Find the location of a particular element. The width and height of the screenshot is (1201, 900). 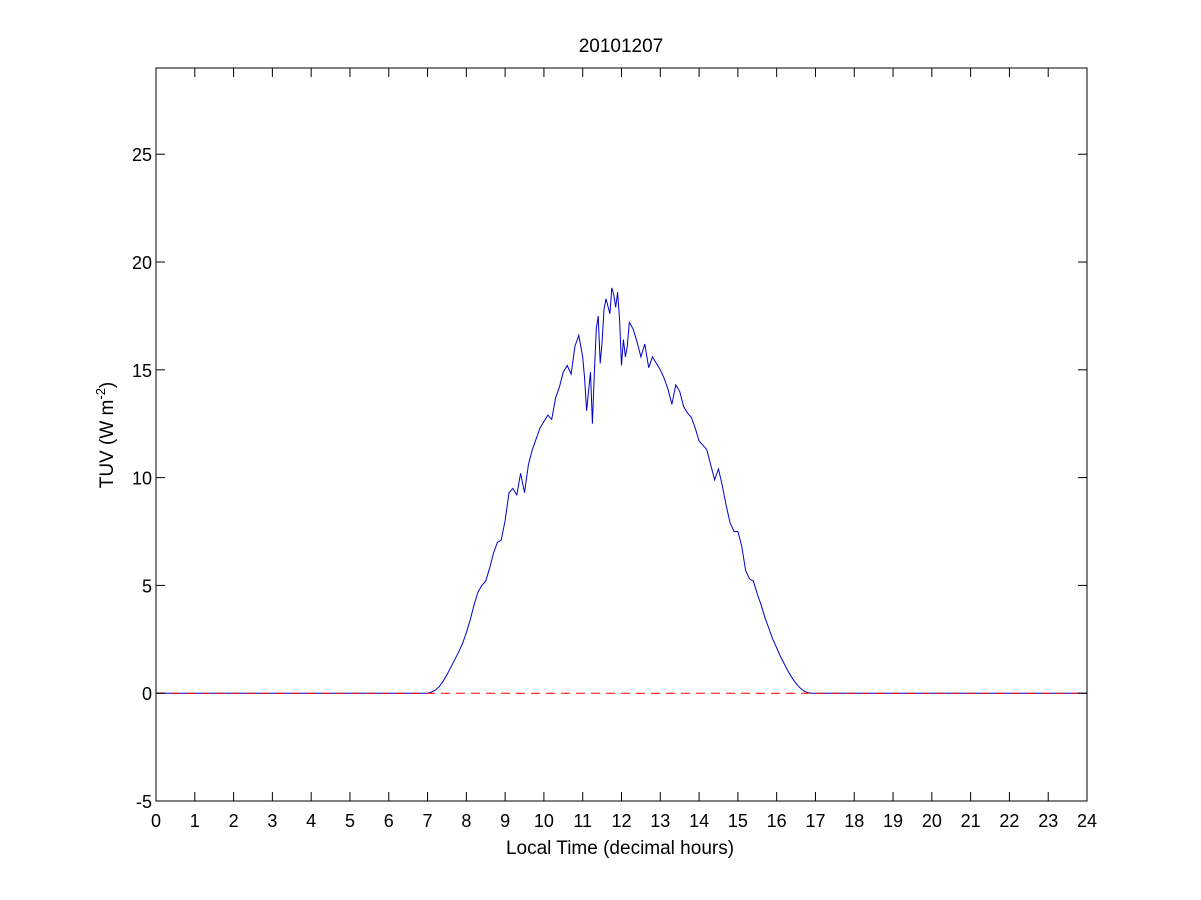

x-tick-label-0: 0 is located at coordinates (156, 821).